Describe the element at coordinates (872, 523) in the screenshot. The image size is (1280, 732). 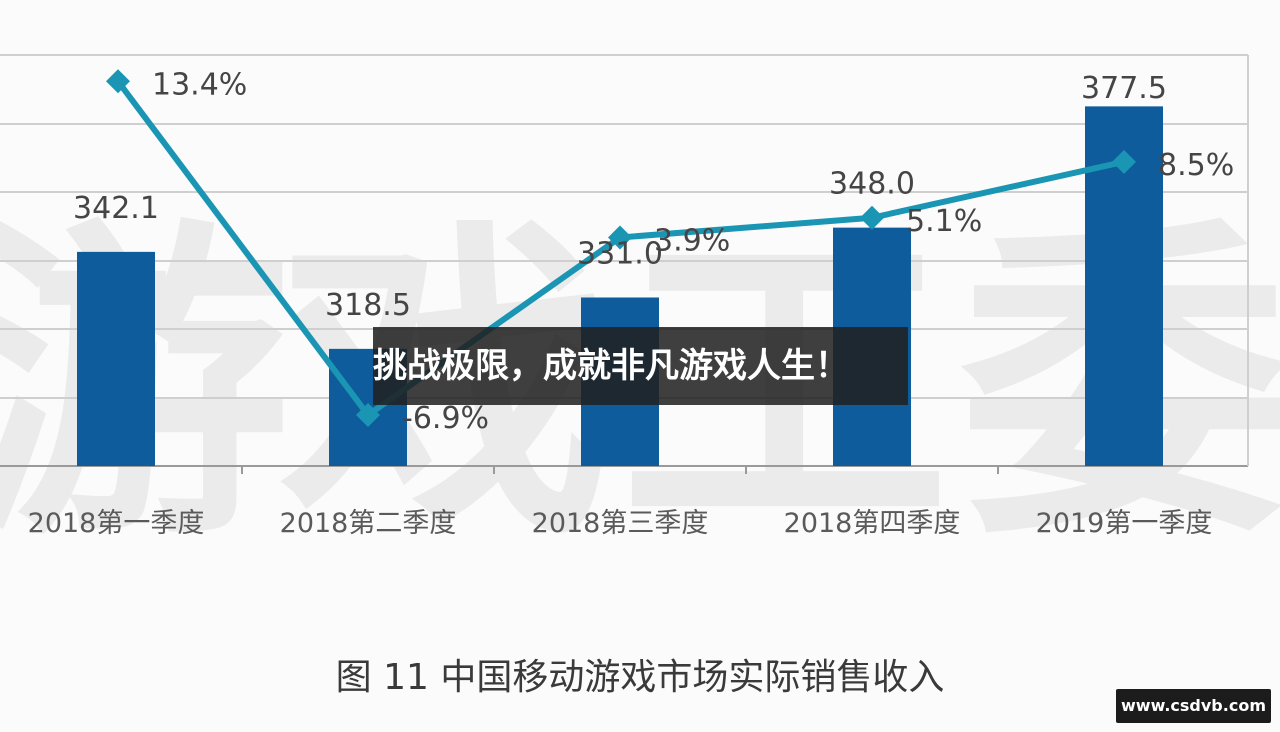
I see `x-tick-label: 2018第四季度` at that location.